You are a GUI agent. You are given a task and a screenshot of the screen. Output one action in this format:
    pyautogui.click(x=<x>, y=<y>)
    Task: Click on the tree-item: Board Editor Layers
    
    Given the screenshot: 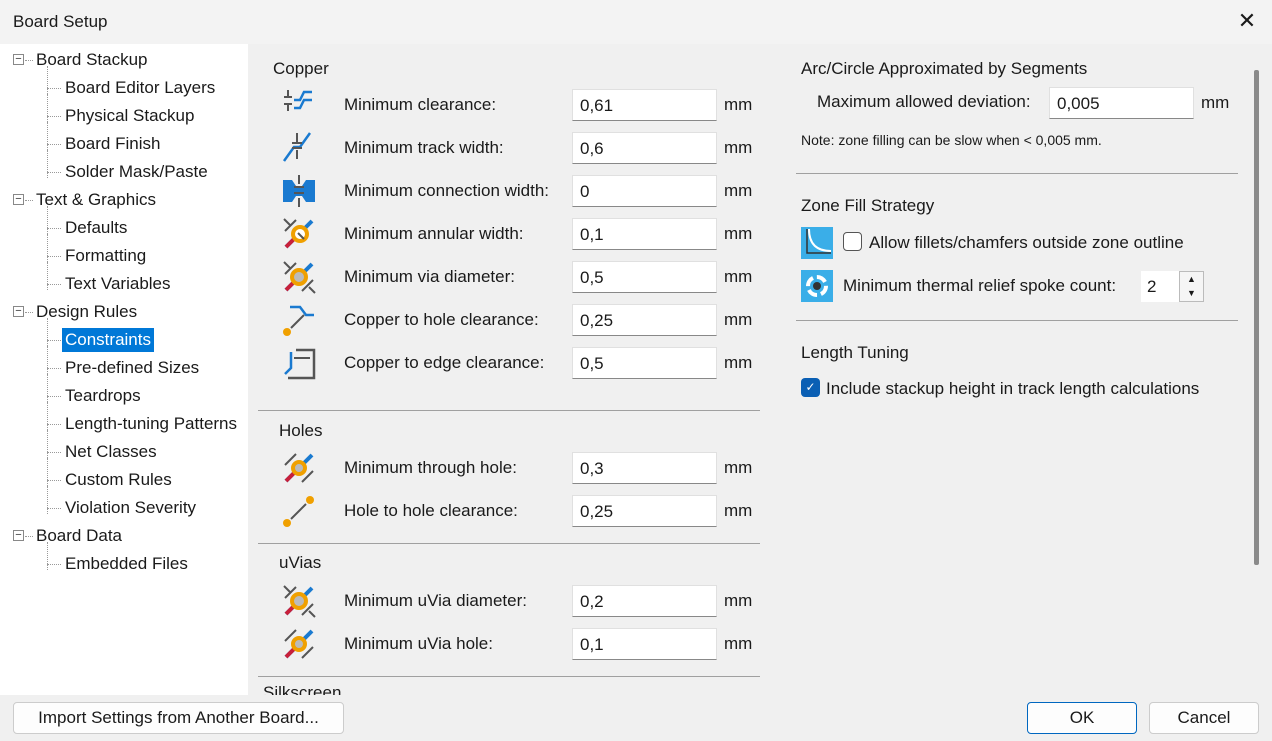 What is the action you would take?
    pyautogui.click(x=140, y=87)
    